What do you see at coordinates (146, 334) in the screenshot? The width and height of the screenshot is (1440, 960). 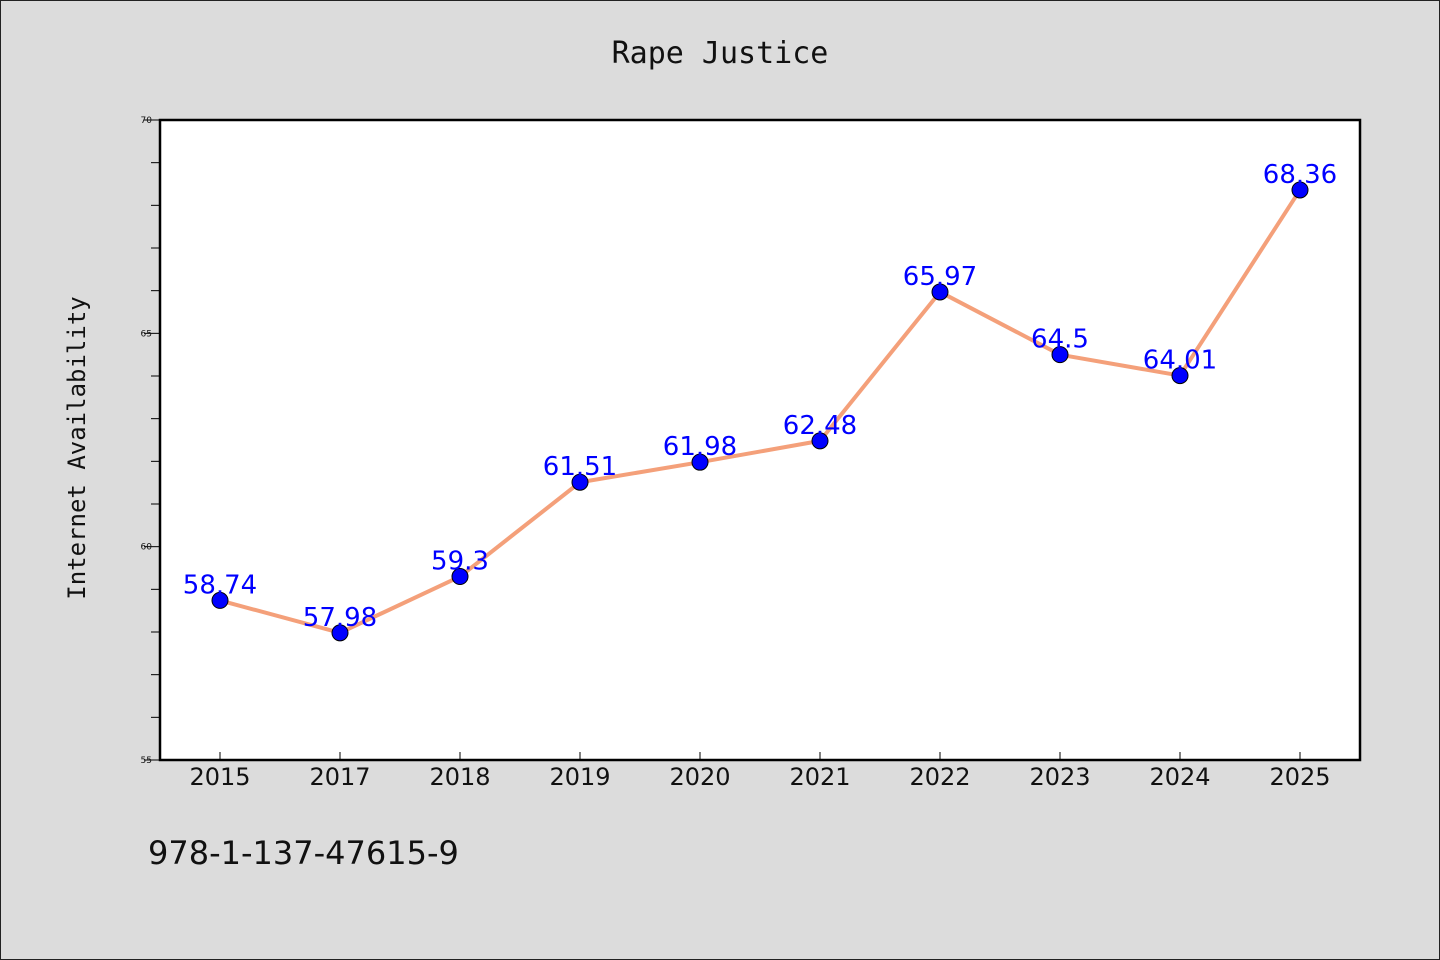 I see `y-tick-label: 65` at bounding box center [146, 334].